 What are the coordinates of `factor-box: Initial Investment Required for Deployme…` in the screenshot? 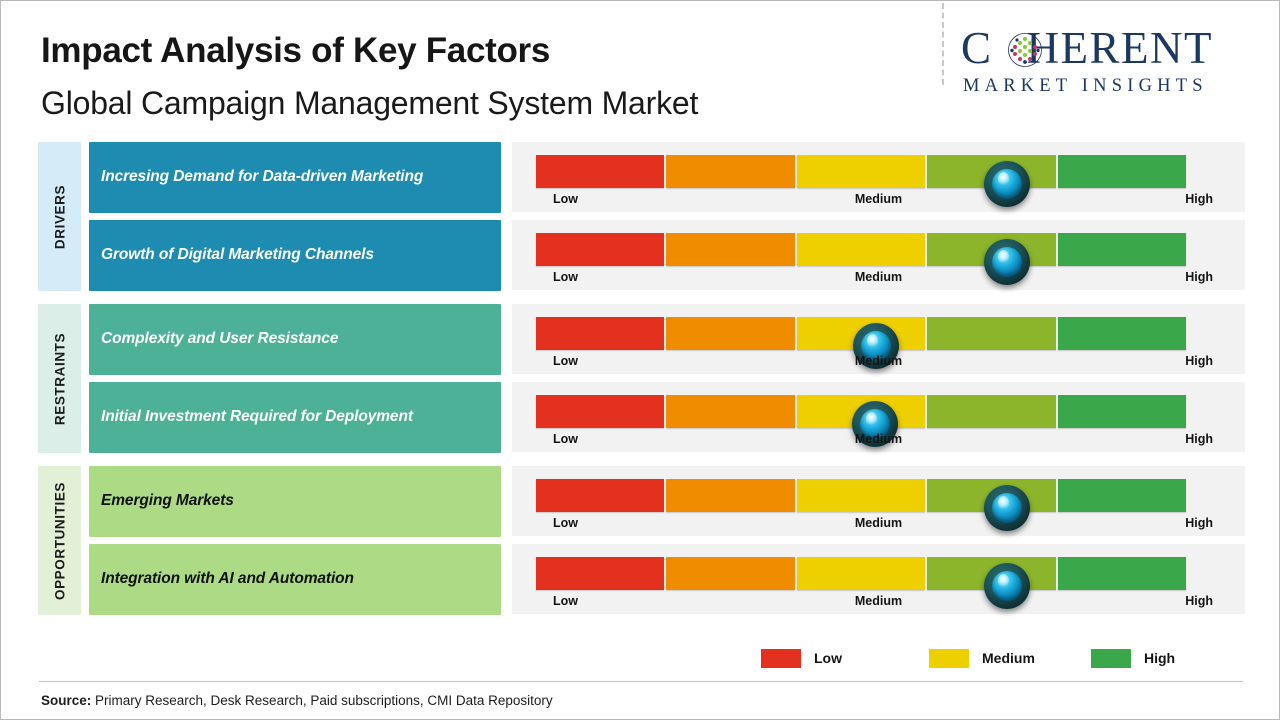 It's located at (295, 417).